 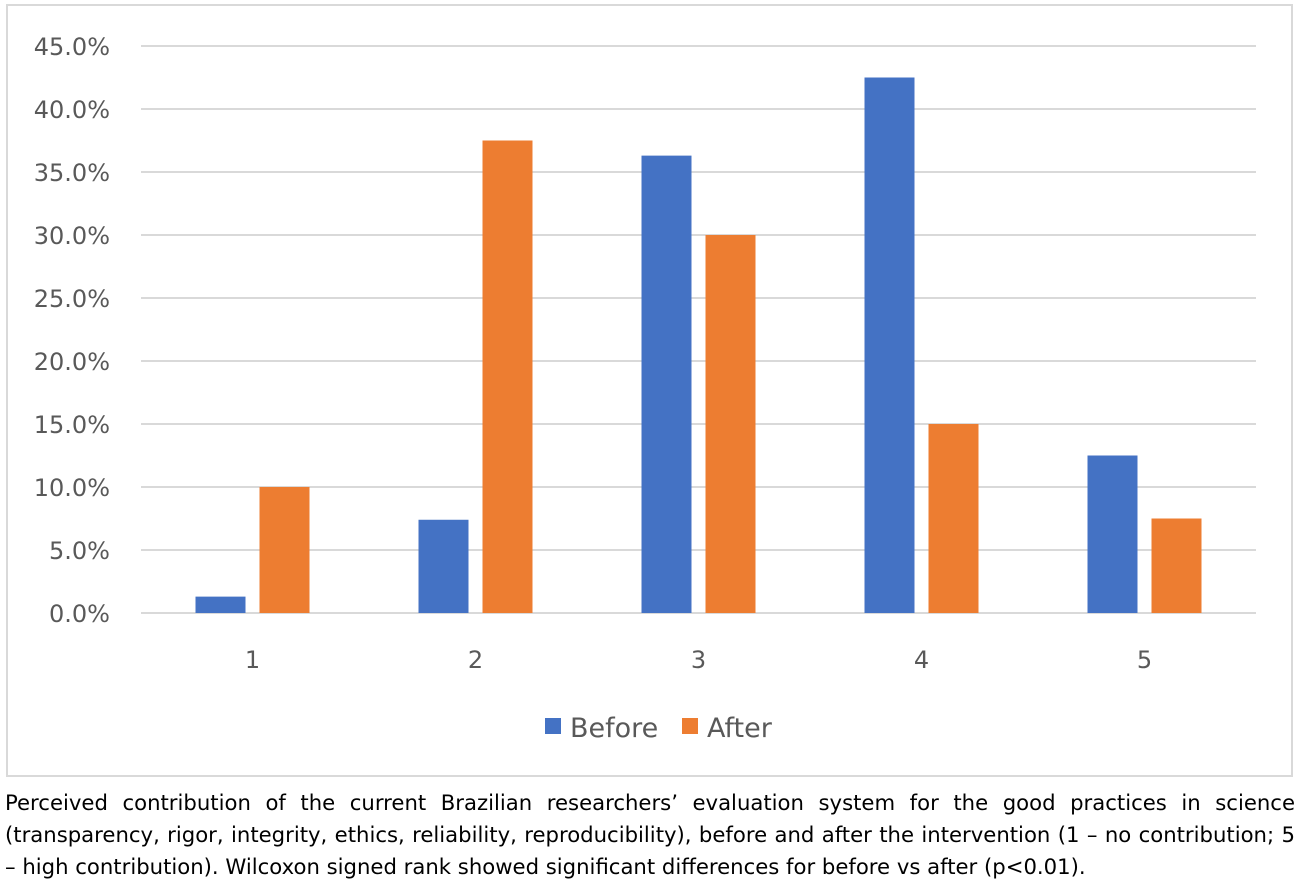 What do you see at coordinates (79, 614) in the screenshot?
I see `y-tick-label: 0.0%` at bounding box center [79, 614].